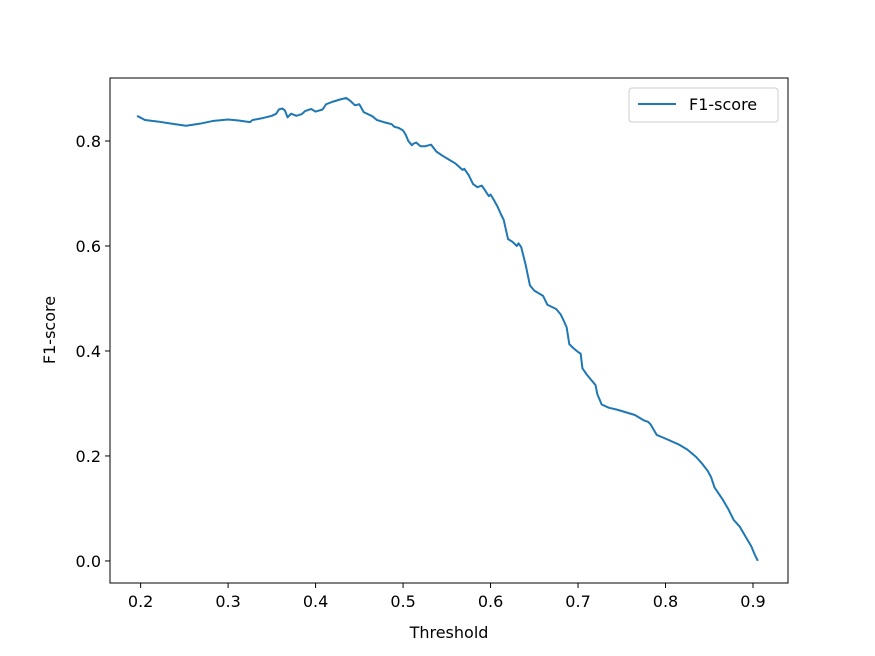 The width and height of the screenshot is (875, 656). What do you see at coordinates (449, 632) in the screenshot?
I see `x-axis-label: Threshold` at bounding box center [449, 632].